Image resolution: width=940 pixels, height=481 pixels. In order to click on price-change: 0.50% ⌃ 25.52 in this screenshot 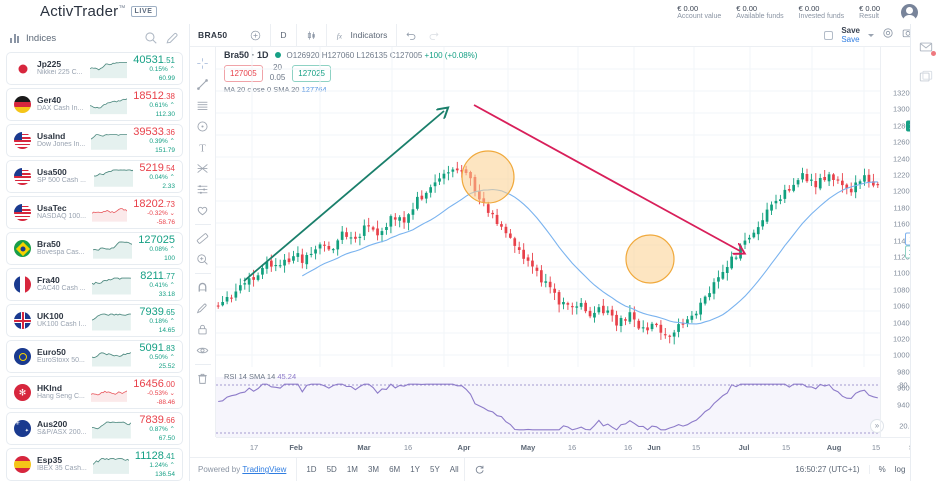, I will do `click(162, 362)`.